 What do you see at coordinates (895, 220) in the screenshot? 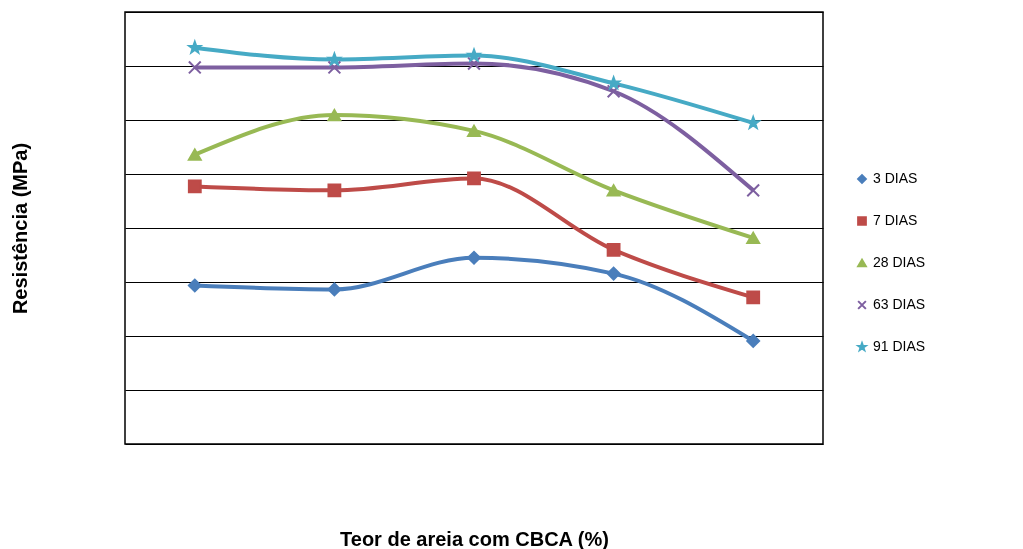
I see `legend-label: 7 DIAS` at bounding box center [895, 220].